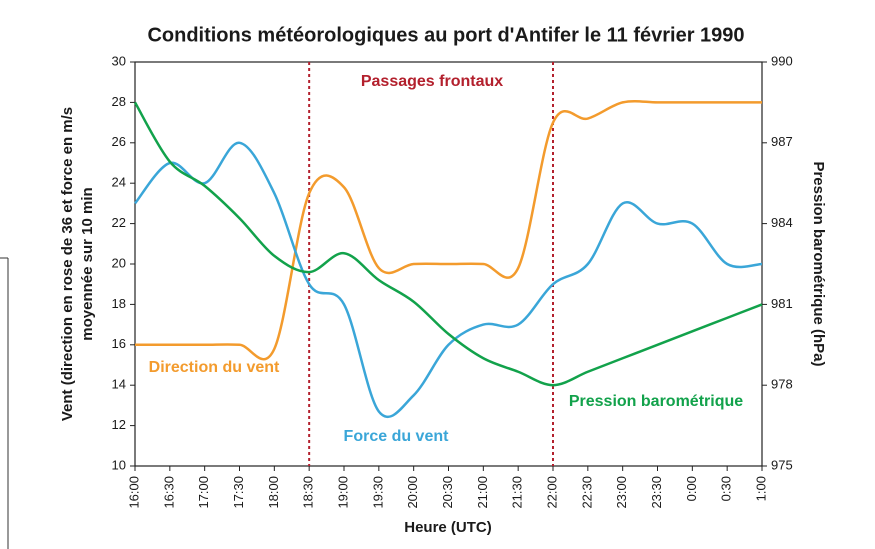  I want to click on x-tick-label: 20:00, so click(412, 492).